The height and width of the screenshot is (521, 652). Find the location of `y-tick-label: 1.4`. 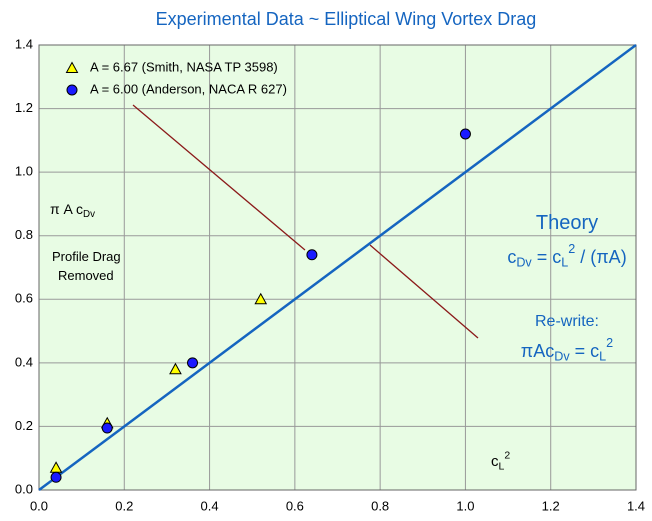

y-tick-label: 1.4 is located at coordinates (24, 43).